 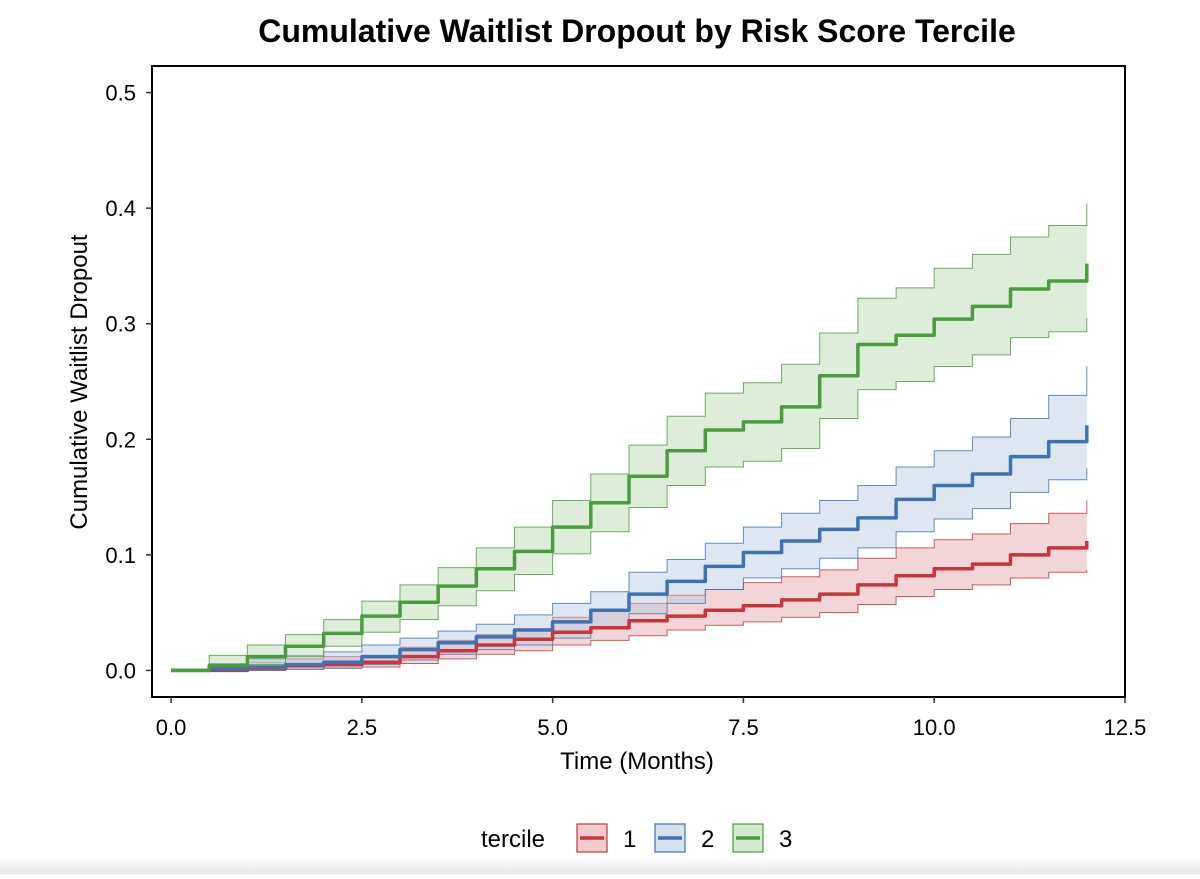 What do you see at coordinates (120, 324) in the screenshot?
I see `y-tick-label: 0.3` at bounding box center [120, 324].